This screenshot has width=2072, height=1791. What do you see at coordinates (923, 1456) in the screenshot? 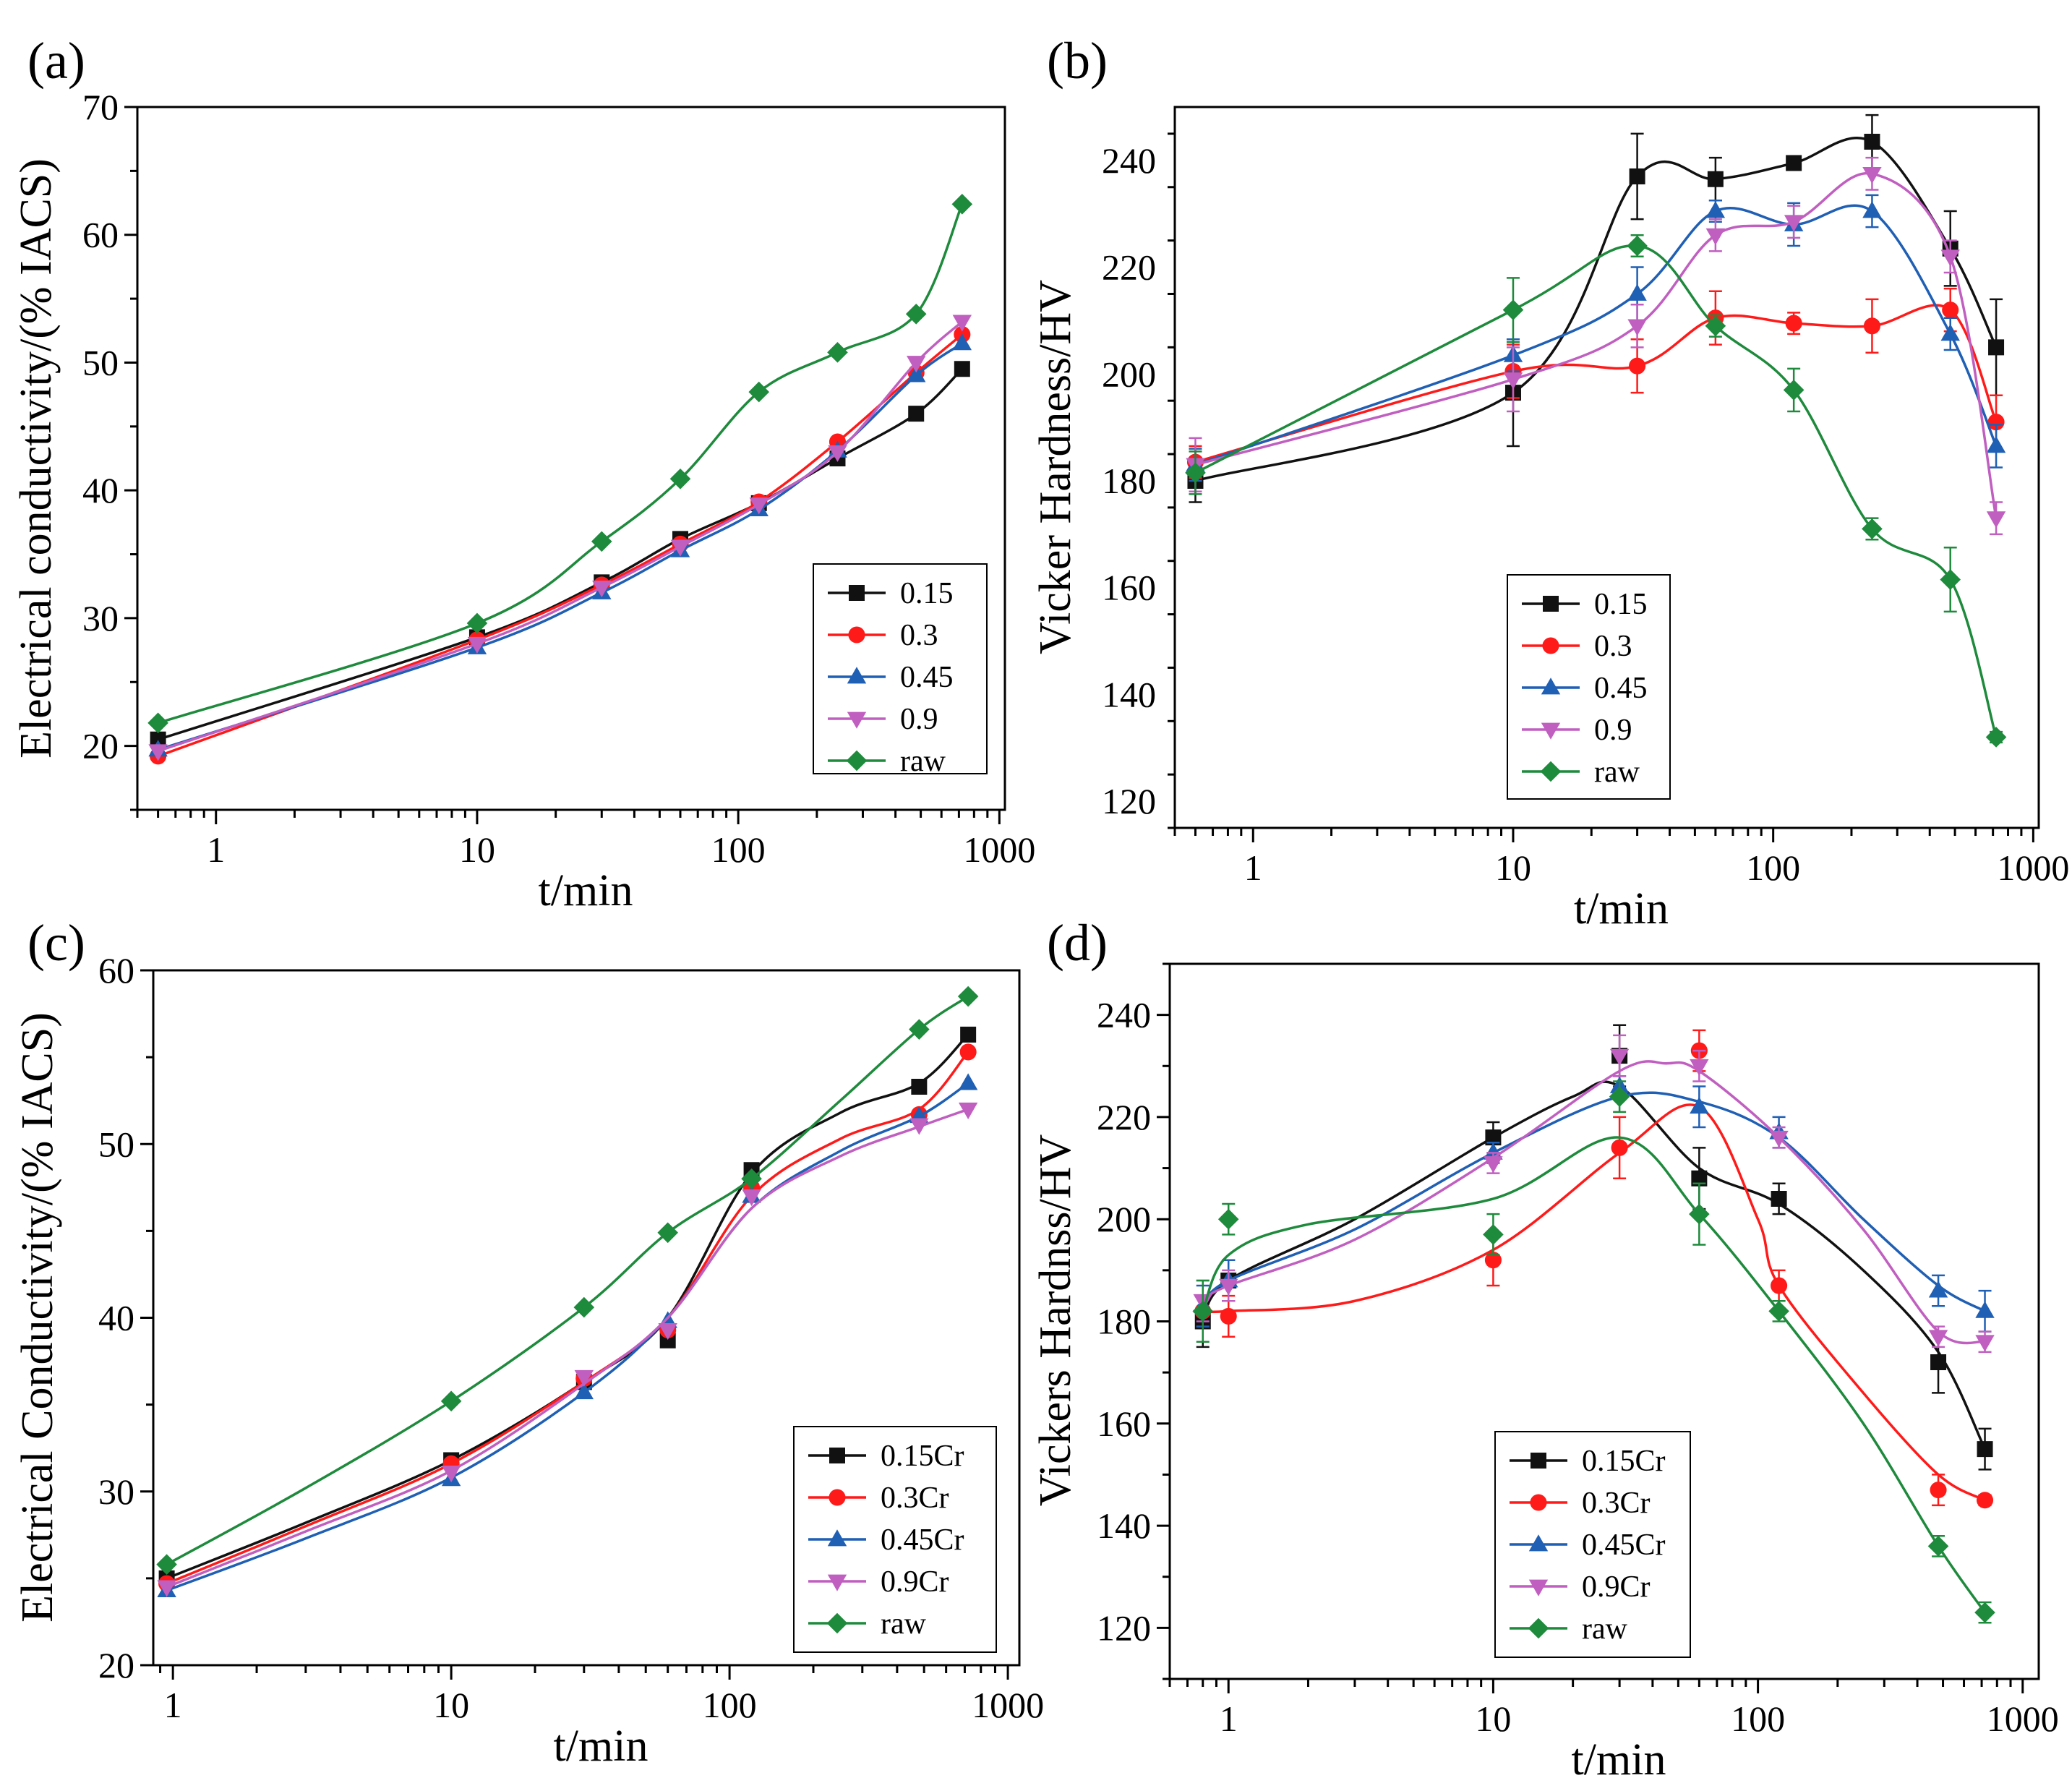
I see `legend-label: 0.15Cr` at bounding box center [923, 1456].